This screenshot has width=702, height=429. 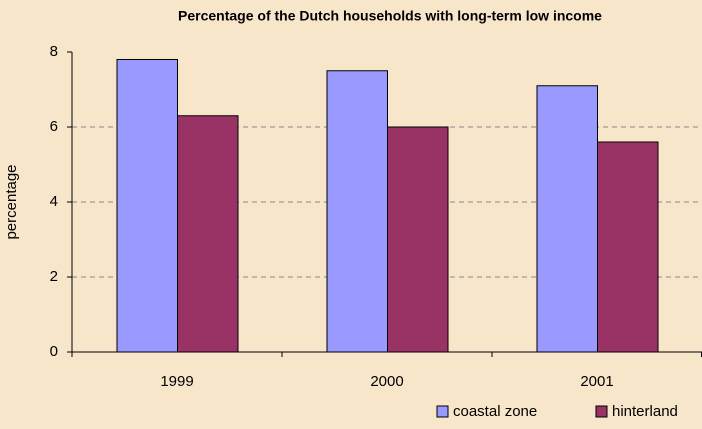 I want to click on y-tick-label: 0, so click(x=54, y=351).